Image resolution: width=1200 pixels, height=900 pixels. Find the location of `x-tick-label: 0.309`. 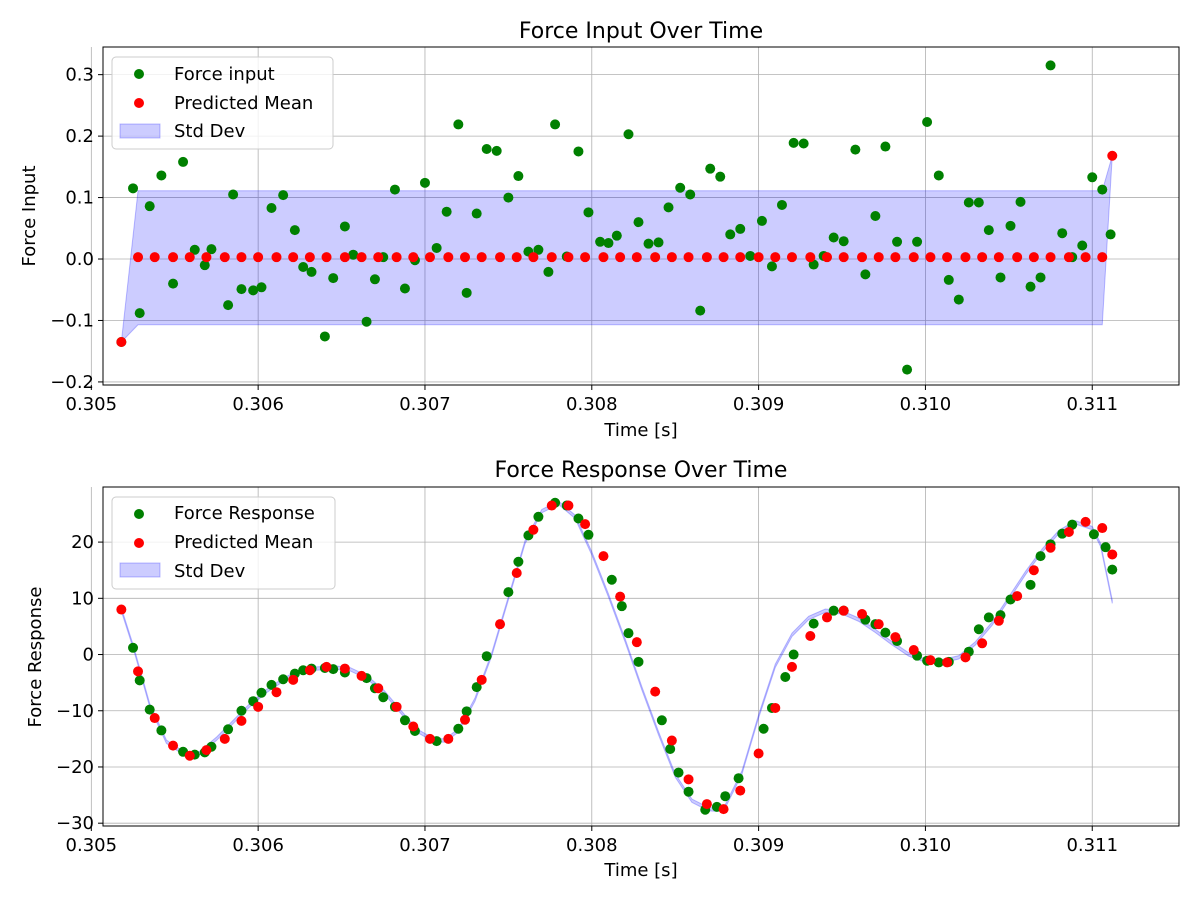

x-tick-label: 0.309 is located at coordinates (759, 404).